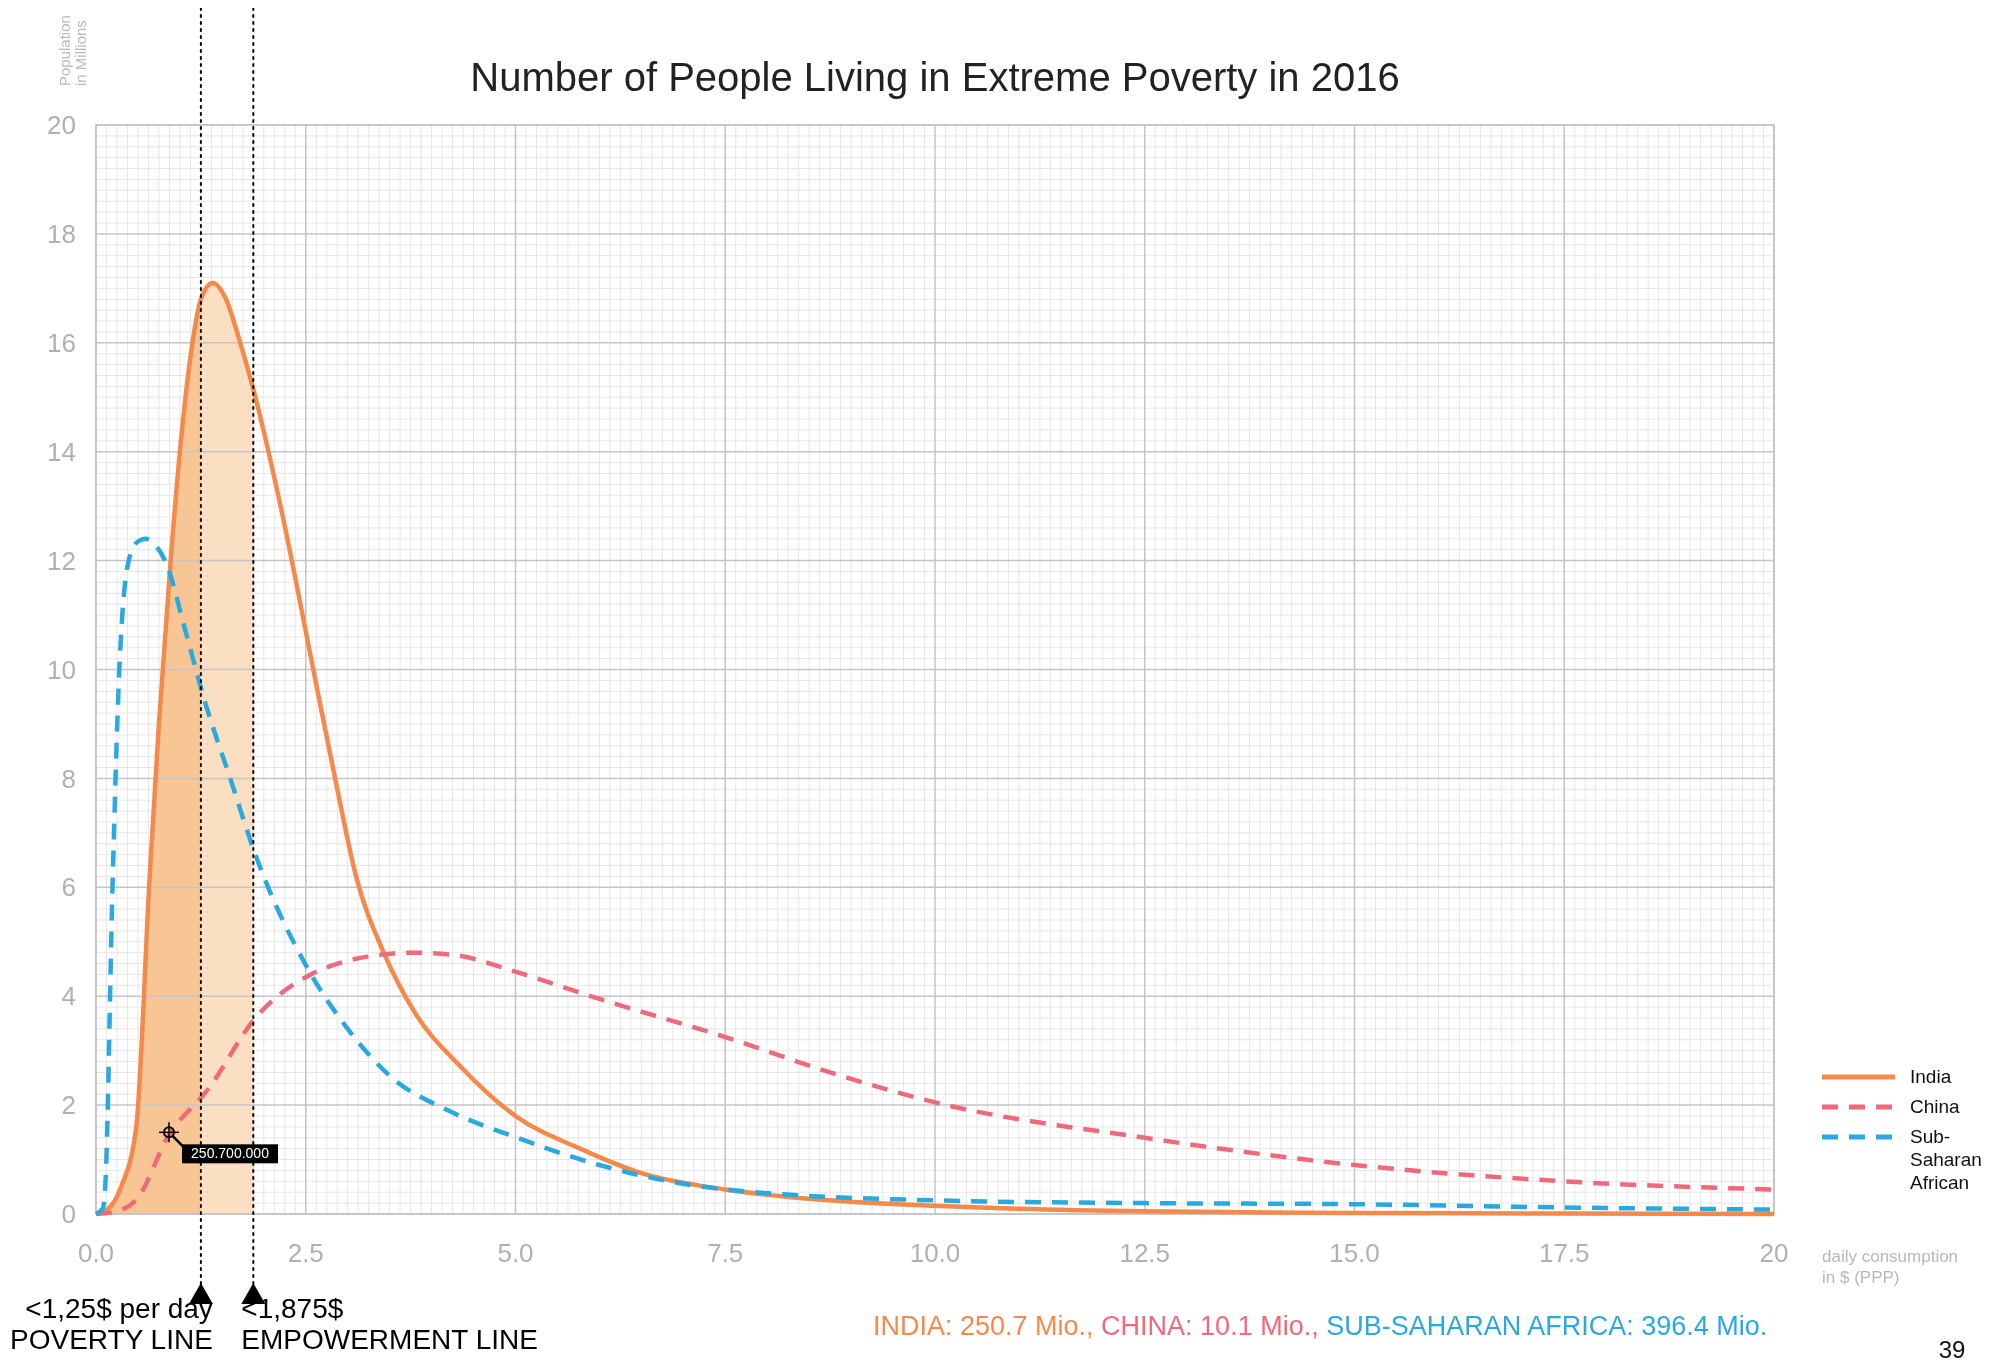 The image size is (2006, 1370). Describe the element at coordinates (1774, 1253) in the screenshot. I see `x-tick-label: 20` at that location.